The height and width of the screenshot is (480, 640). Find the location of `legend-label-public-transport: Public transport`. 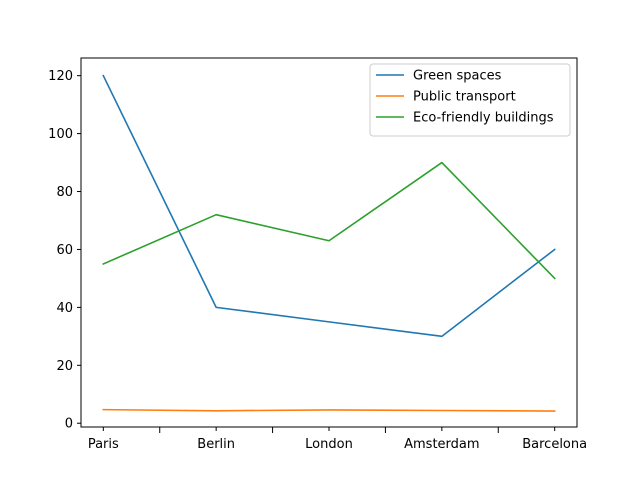

legend-label-public-transport: Public transport is located at coordinates (464, 97).